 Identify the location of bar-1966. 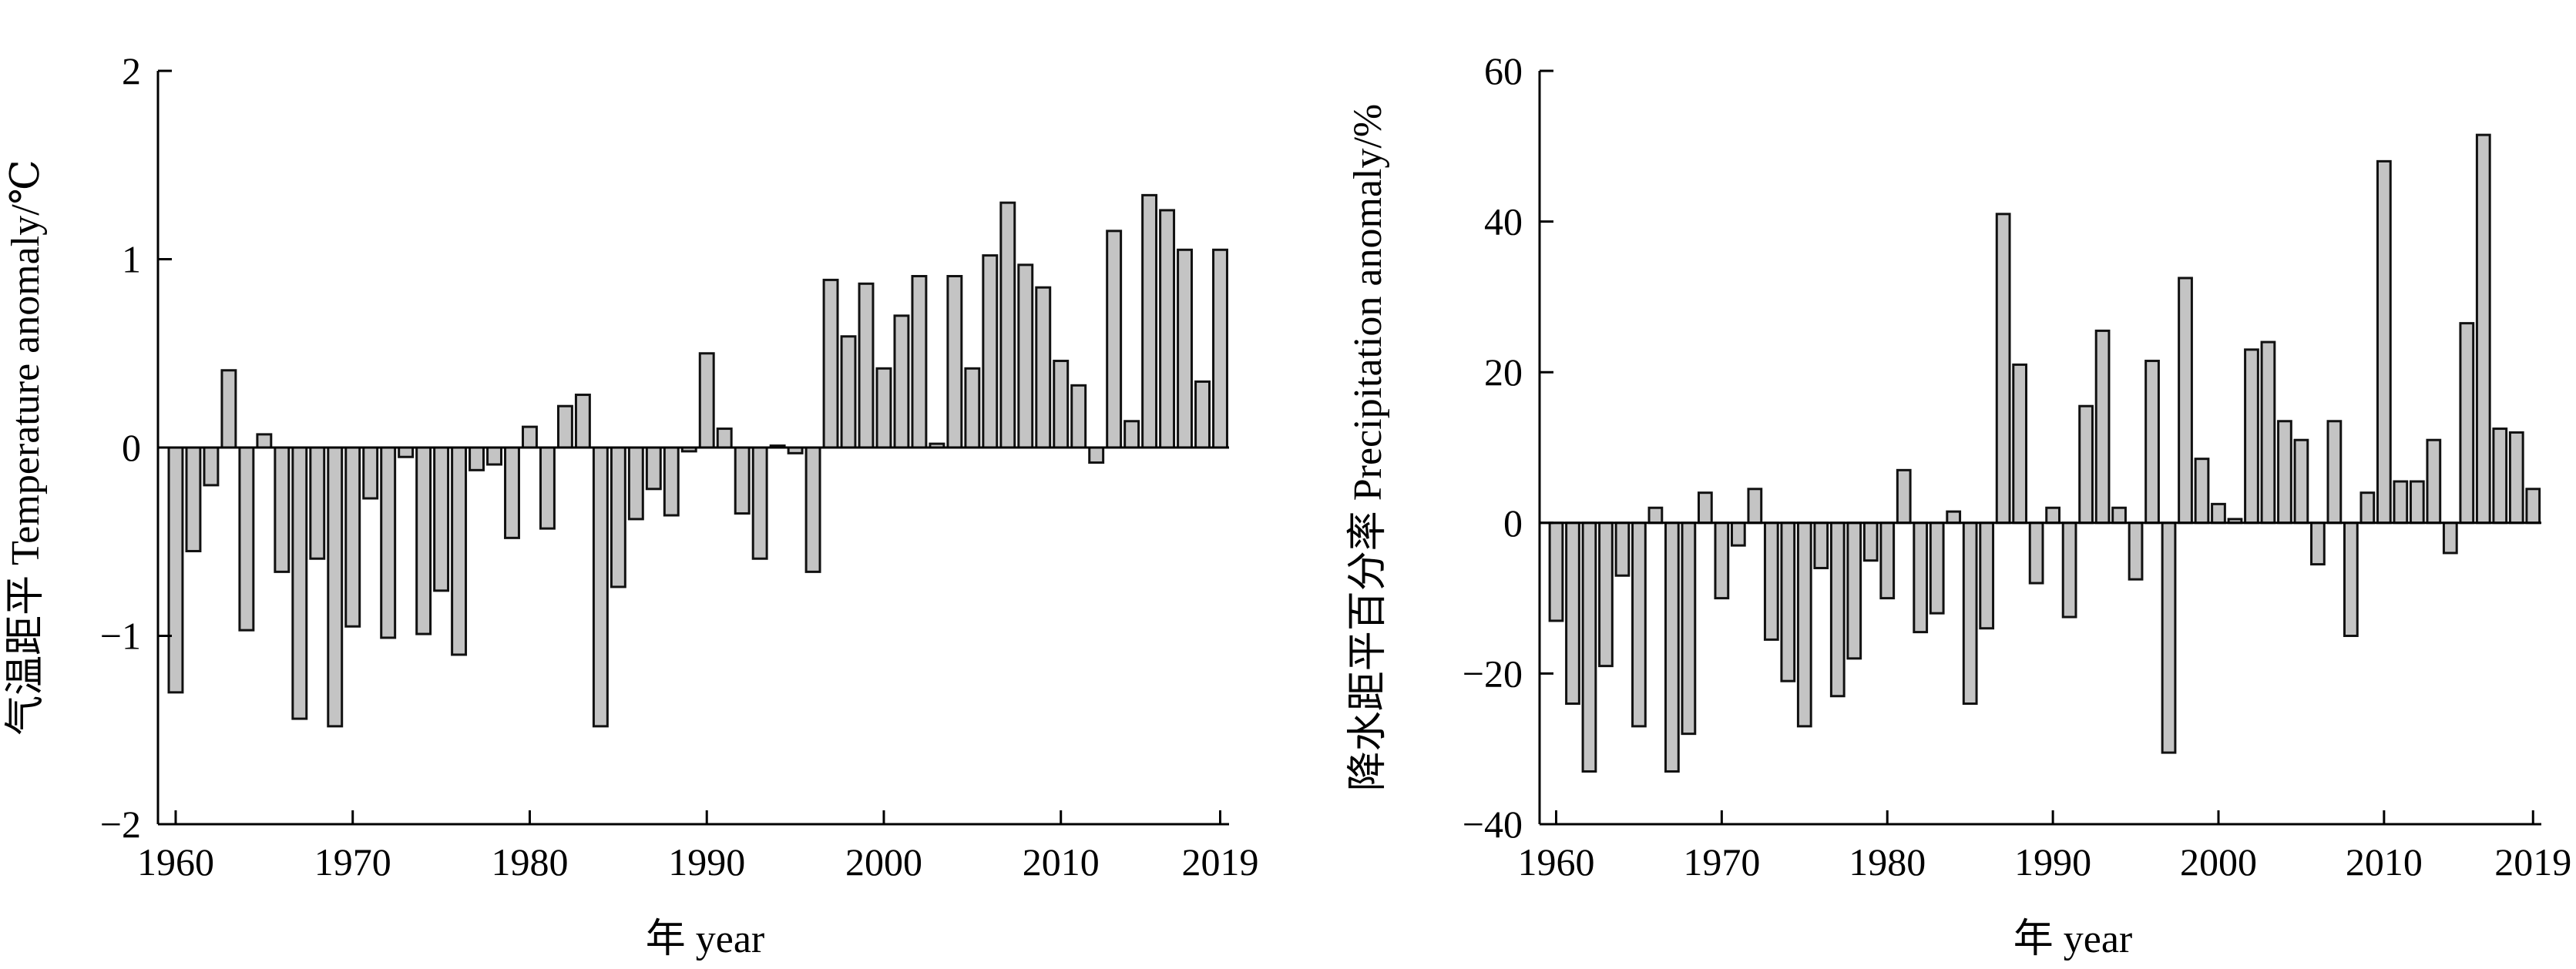
(1655, 516).